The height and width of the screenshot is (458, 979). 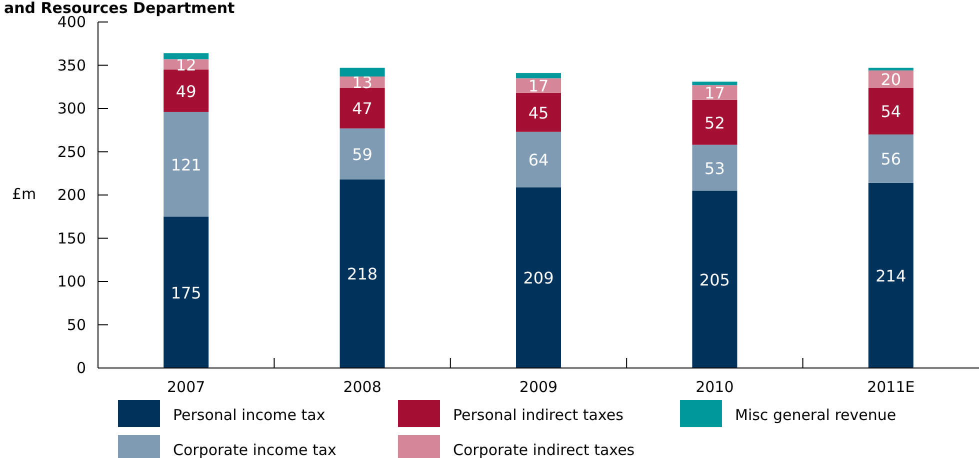 I want to click on data-label: 214, so click(x=891, y=276).